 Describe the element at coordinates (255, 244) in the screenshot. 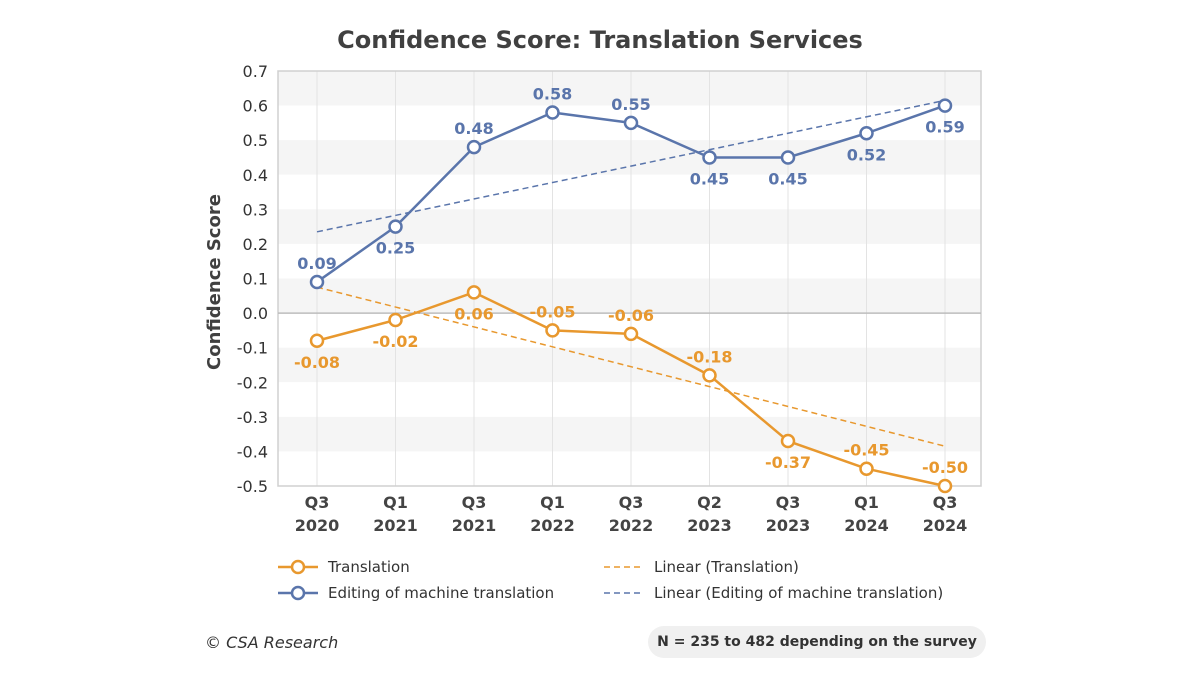

I see `y-tick-label: 0.2` at that location.